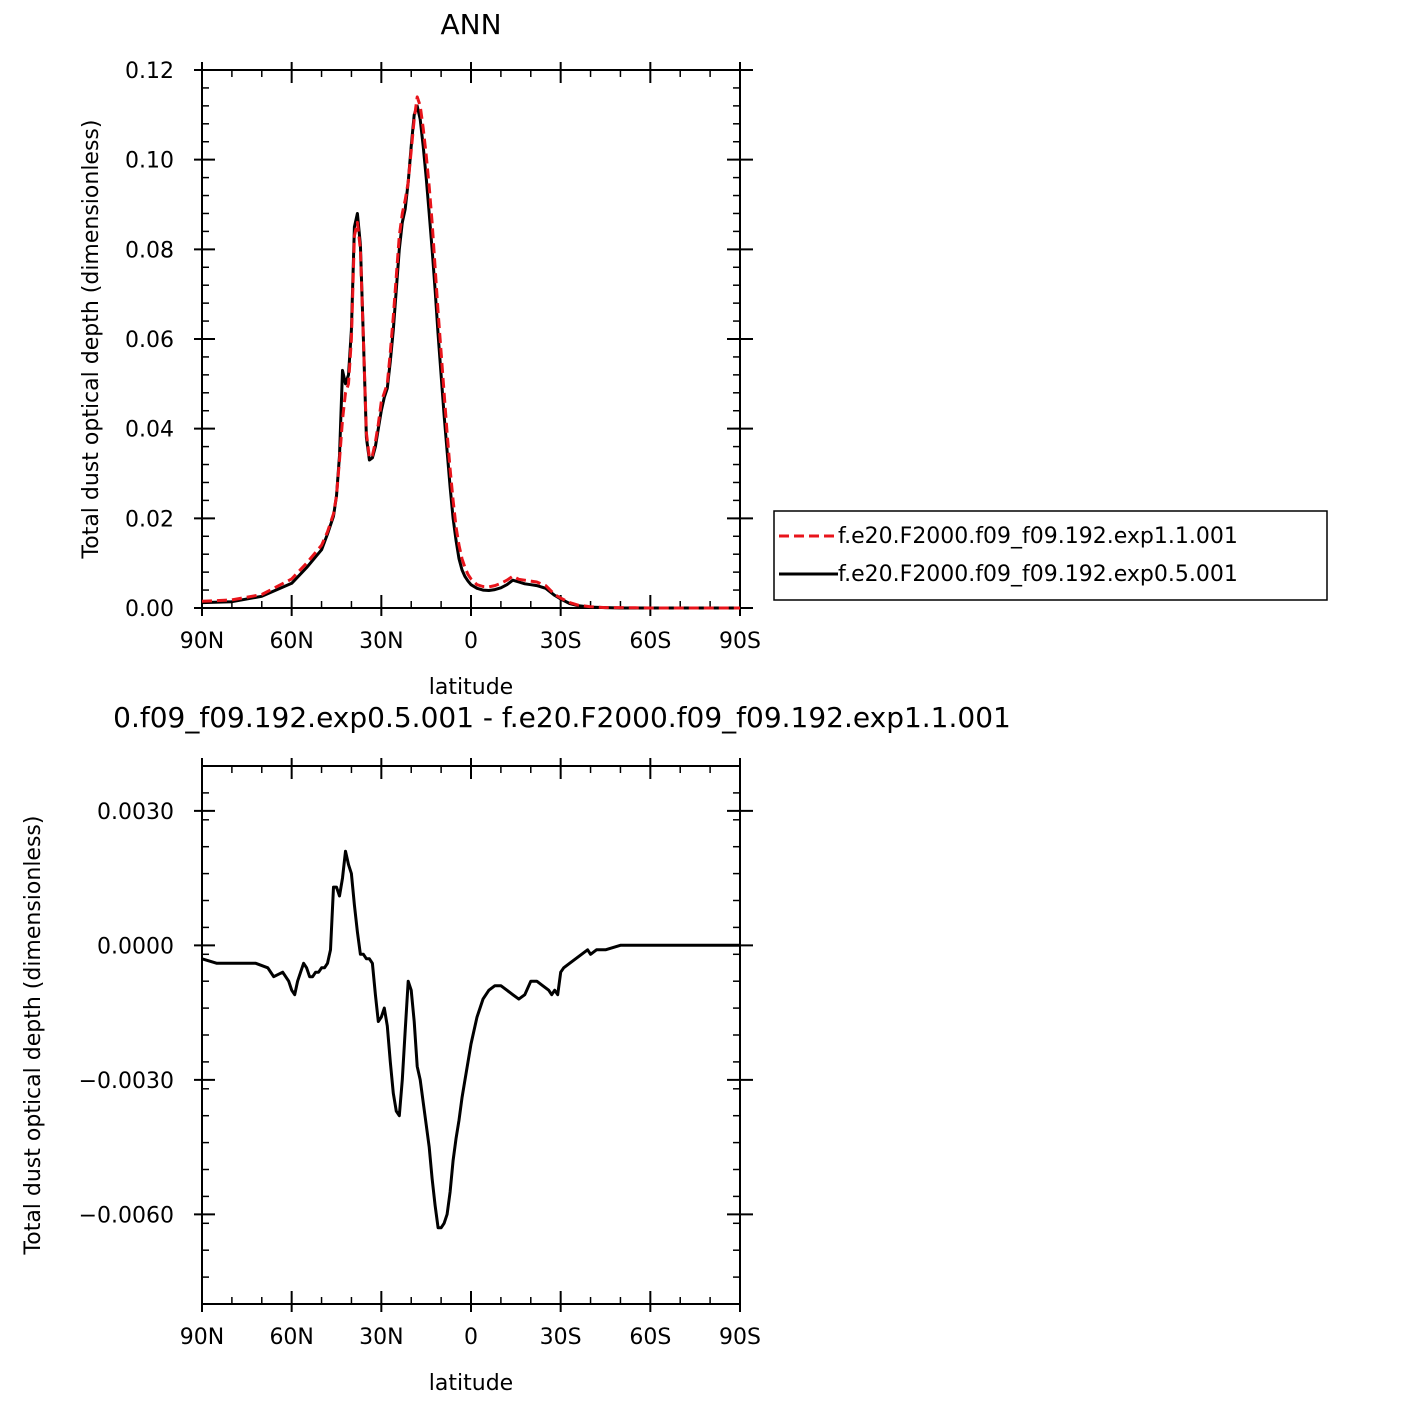  What do you see at coordinates (1038, 536) in the screenshot?
I see `legend-label-exp1: f.e20.F2000.f09_f09.192.exp1.1.001` at bounding box center [1038, 536].